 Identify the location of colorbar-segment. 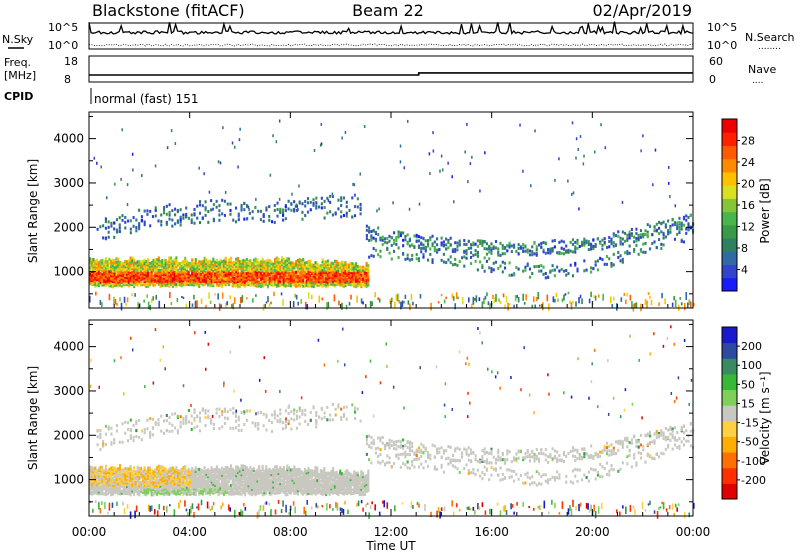
(729, 165).